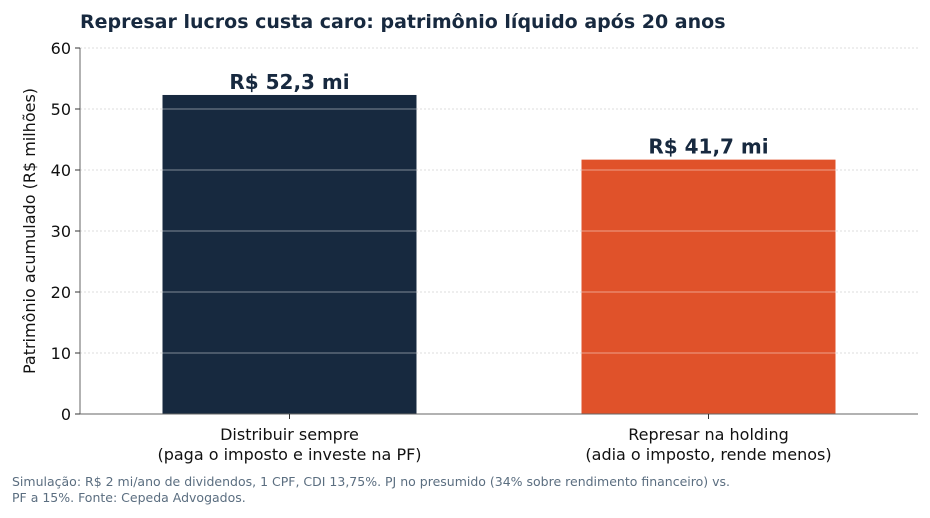 The height and width of the screenshot is (518, 930). What do you see at coordinates (289, 82) in the screenshot?
I see `bar-value-label: R$ 52,3 mi` at bounding box center [289, 82].